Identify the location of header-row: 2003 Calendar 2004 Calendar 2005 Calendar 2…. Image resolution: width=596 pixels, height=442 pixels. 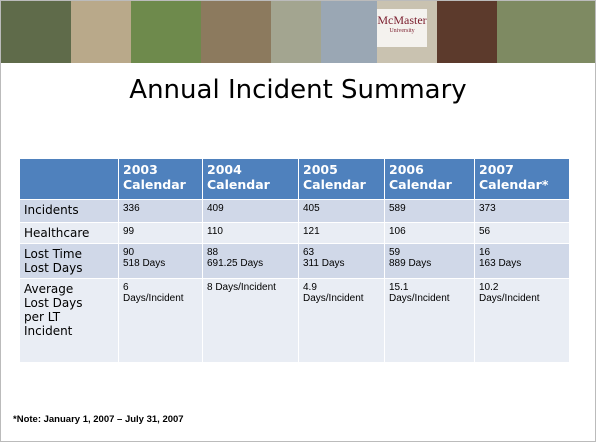
(294, 179).